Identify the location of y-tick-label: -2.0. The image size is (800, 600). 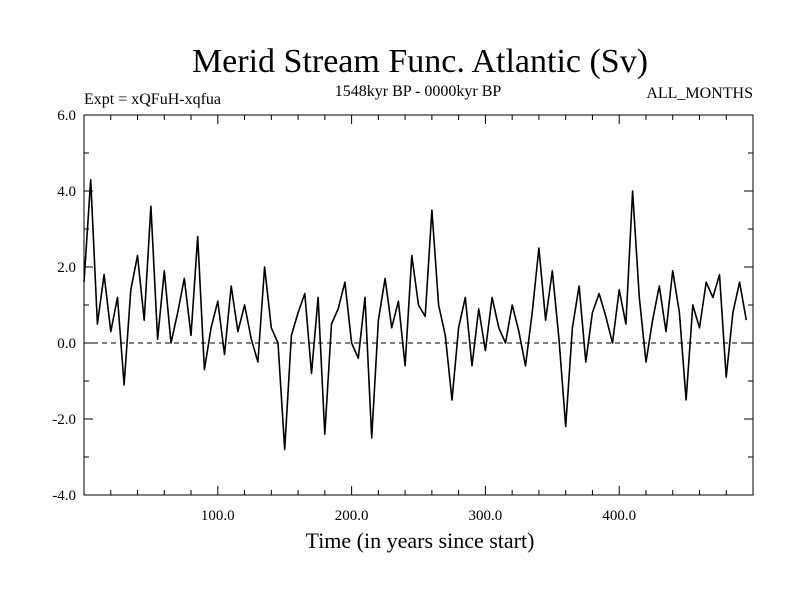
(64, 420).